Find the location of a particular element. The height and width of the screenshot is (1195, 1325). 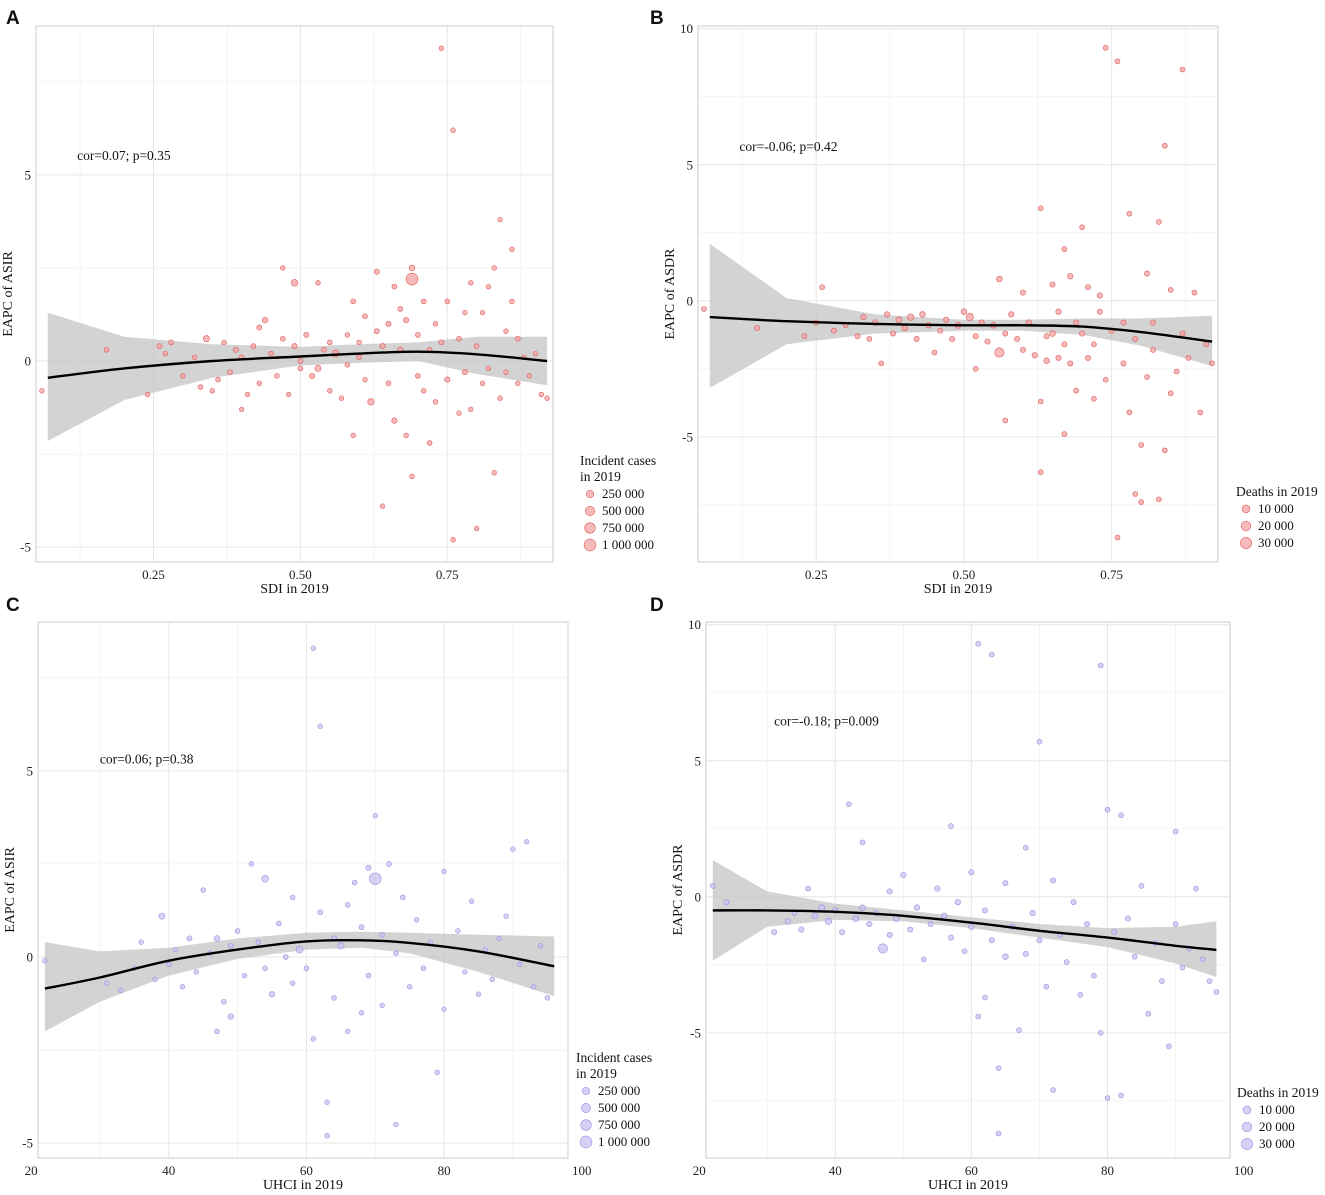

panel-letter-d: D is located at coordinates (657, 605).